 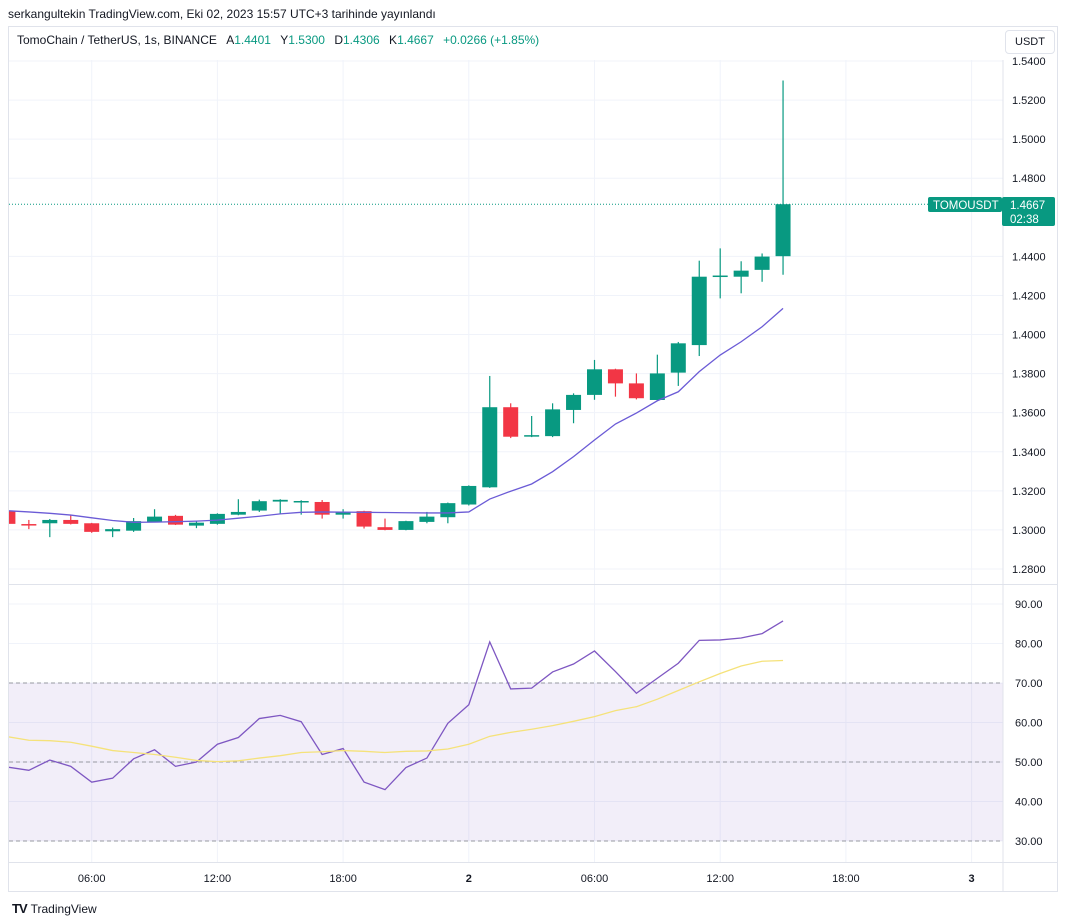 I want to click on rsi-tick-label: 30.00, so click(x=1029, y=842).